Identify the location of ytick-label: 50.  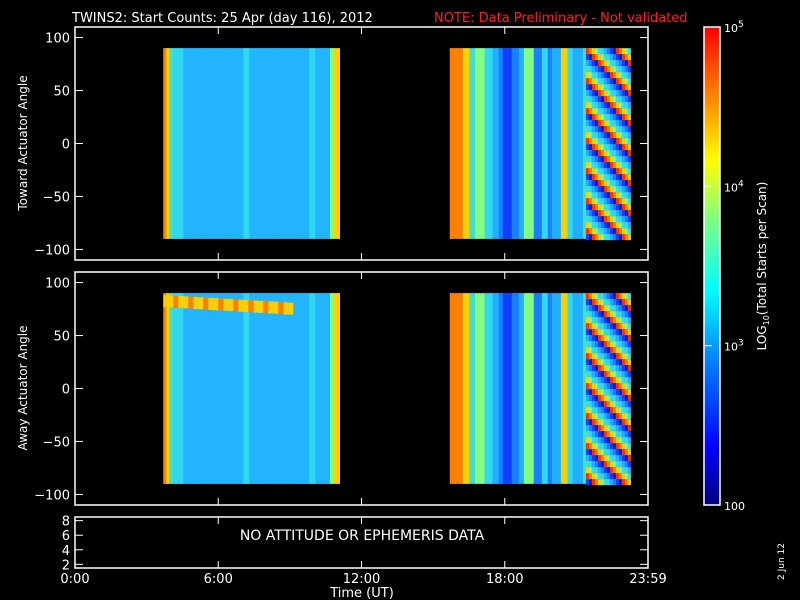
(61, 92).